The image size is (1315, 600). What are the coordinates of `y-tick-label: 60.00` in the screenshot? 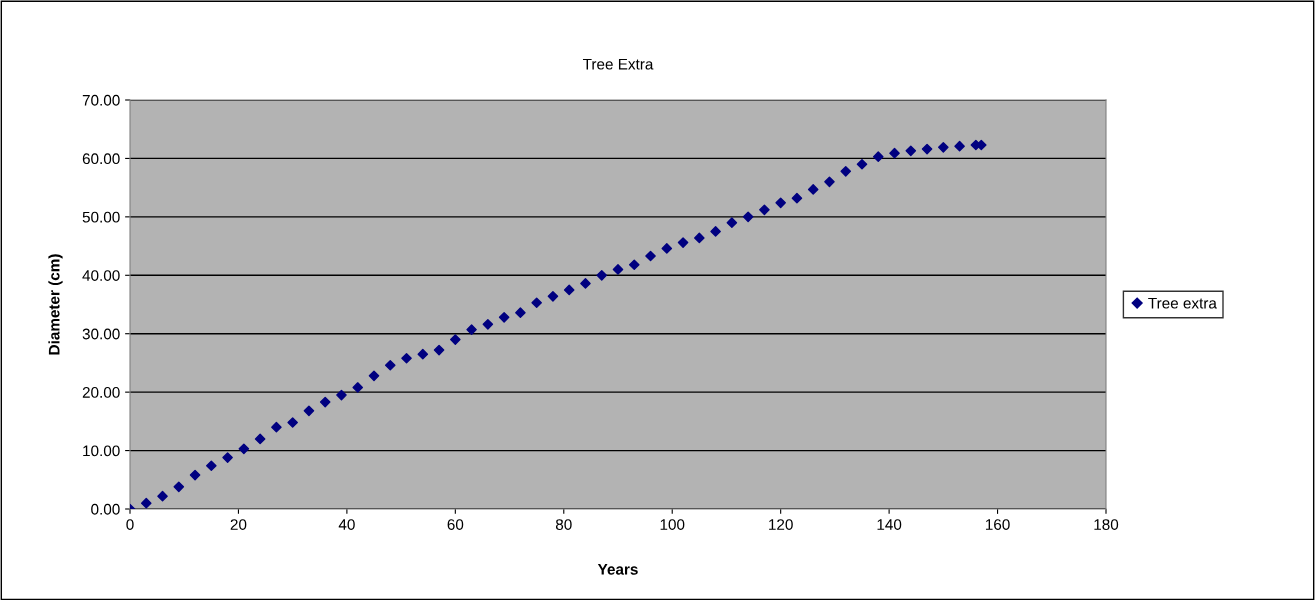 It's located at (101, 159).